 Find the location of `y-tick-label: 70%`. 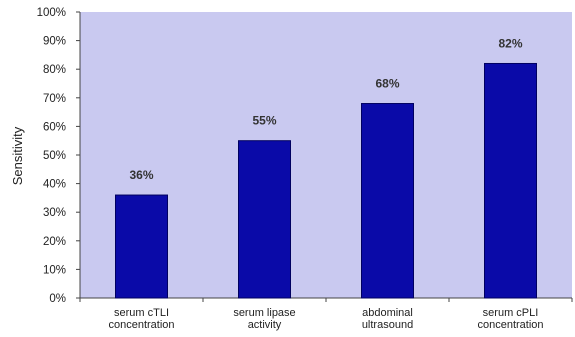

y-tick-label: 70% is located at coordinates (54, 99).